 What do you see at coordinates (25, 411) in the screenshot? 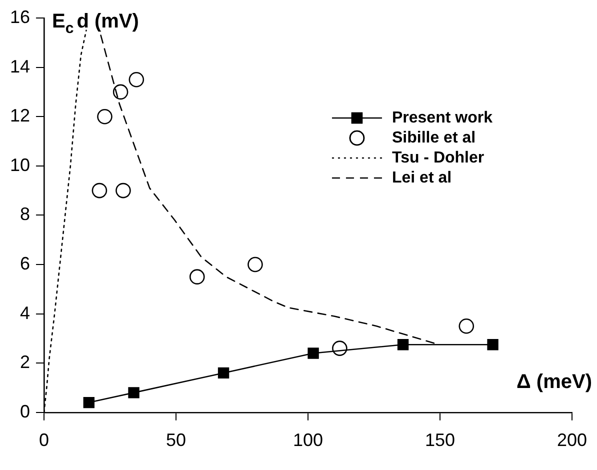
I see `y-tick-label: 0` at bounding box center [25, 411].